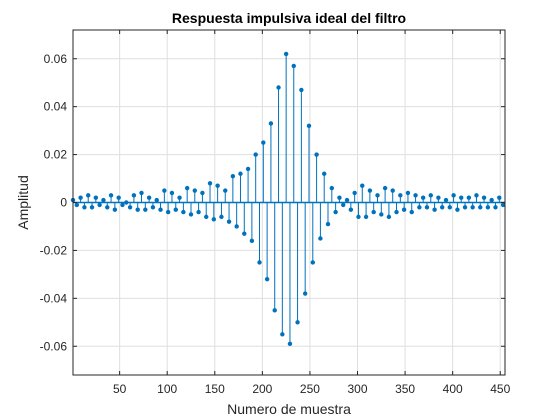 This screenshot has height=420, width=560. Describe the element at coordinates (63, 203) in the screenshot. I see `y-tick-label: 0` at that location.